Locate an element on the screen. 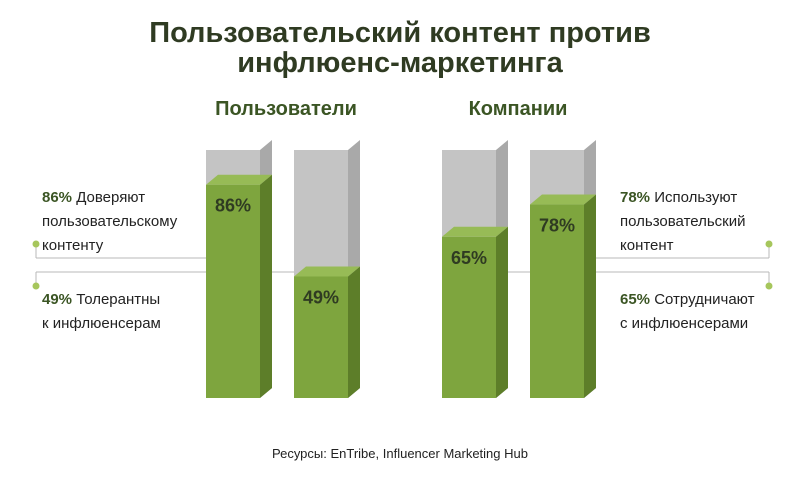 The height and width of the screenshot is (500, 800). connector-users-trust-dot is located at coordinates (36, 244).